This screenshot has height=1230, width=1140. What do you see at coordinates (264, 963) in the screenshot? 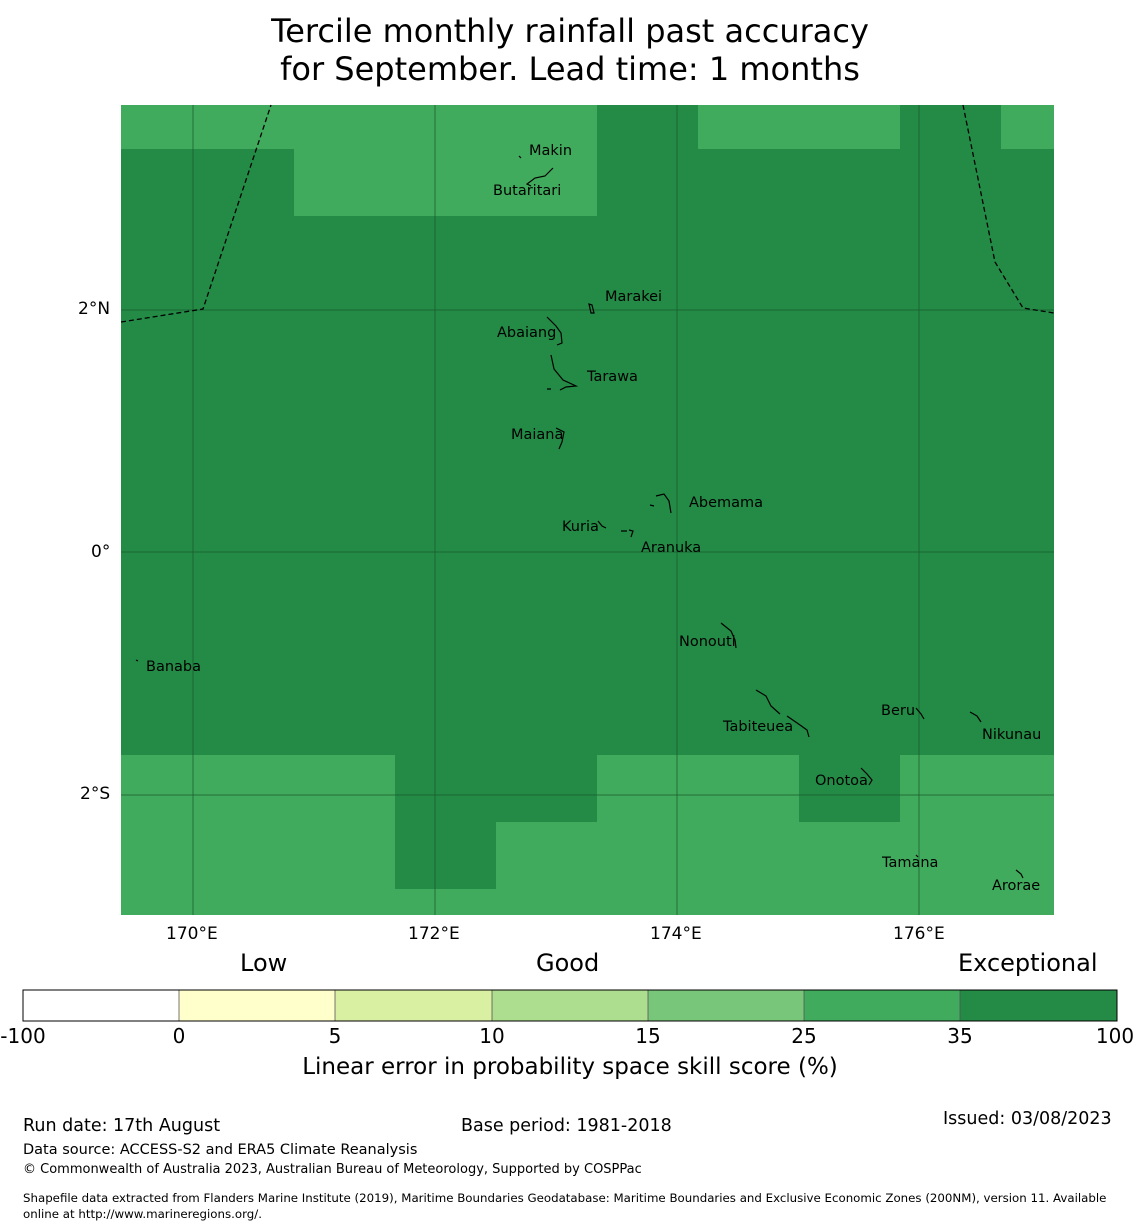
I see `legend-category-low: Low` at bounding box center [264, 963].